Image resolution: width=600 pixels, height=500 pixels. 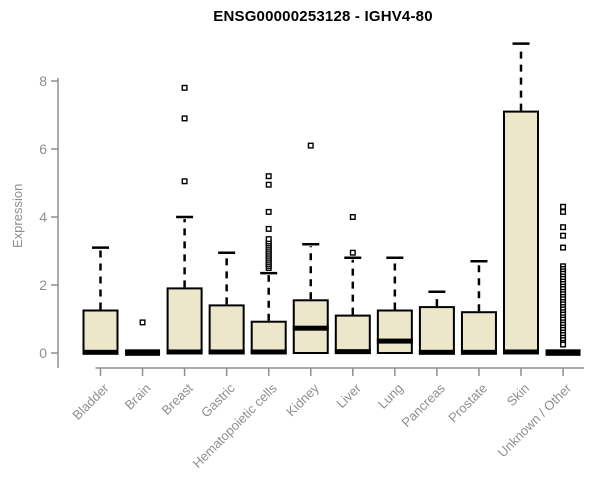 I want to click on median-prostate, so click(x=478, y=352).